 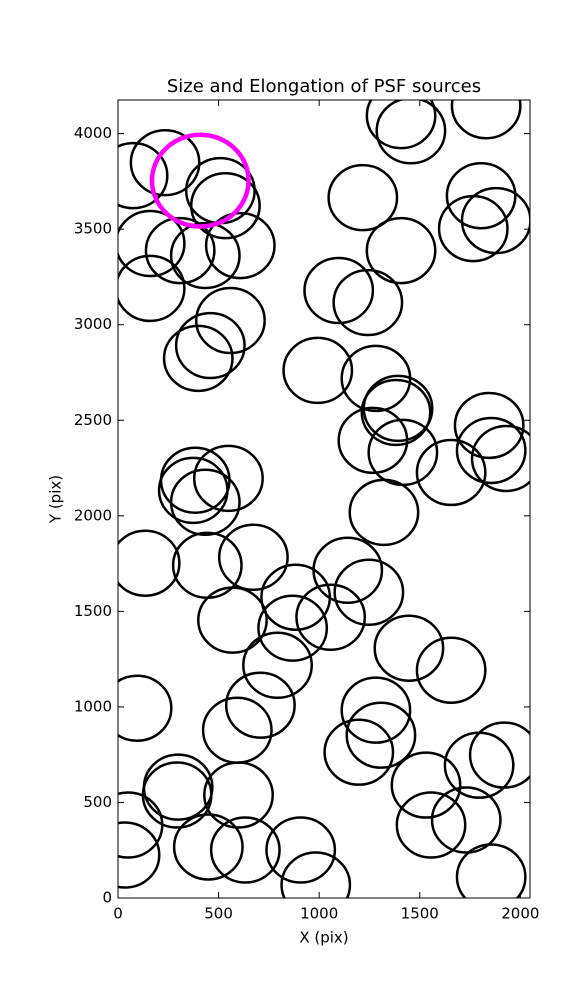 What do you see at coordinates (97, 802) in the screenshot?
I see `y-tick-label: 500` at bounding box center [97, 802].